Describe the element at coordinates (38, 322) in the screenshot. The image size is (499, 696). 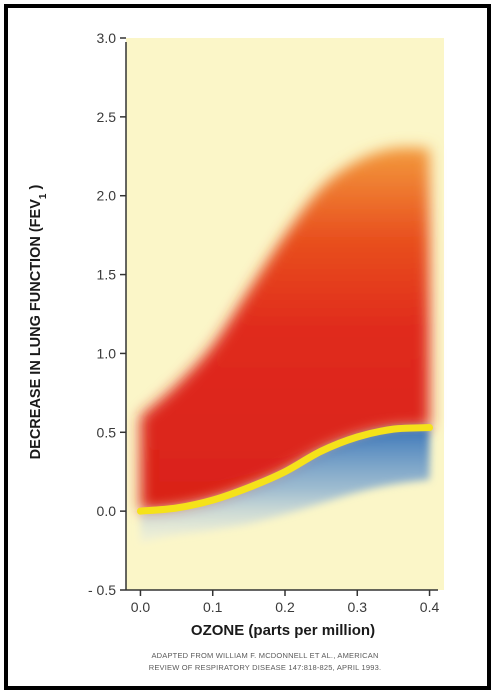
I see `y-axis-title: DECREASE IN LUNG FUNCTION (FEV1 )` at that location.